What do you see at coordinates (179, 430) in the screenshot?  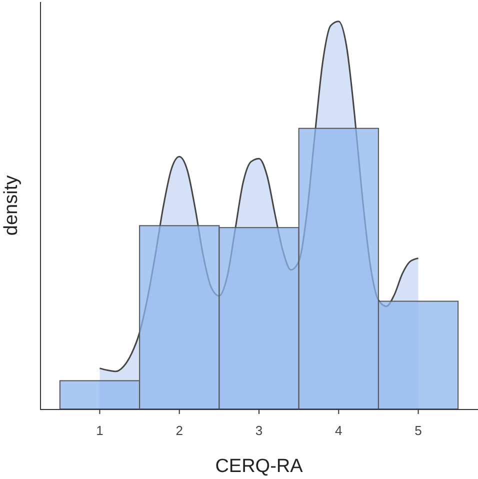 I see `x-tick-label: 2` at bounding box center [179, 430].